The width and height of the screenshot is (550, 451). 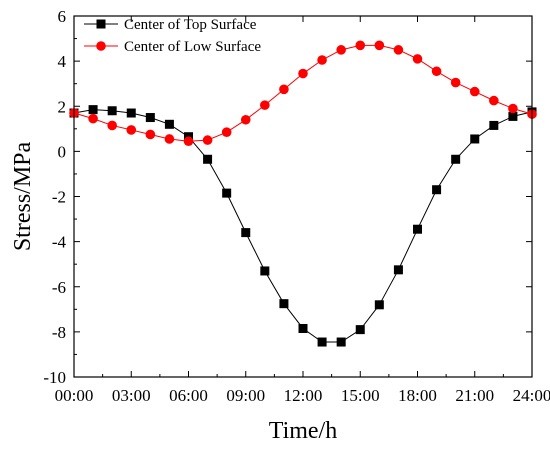 I want to click on legend-label-top-surface: Center of Top Surface, so click(x=190, y=25).